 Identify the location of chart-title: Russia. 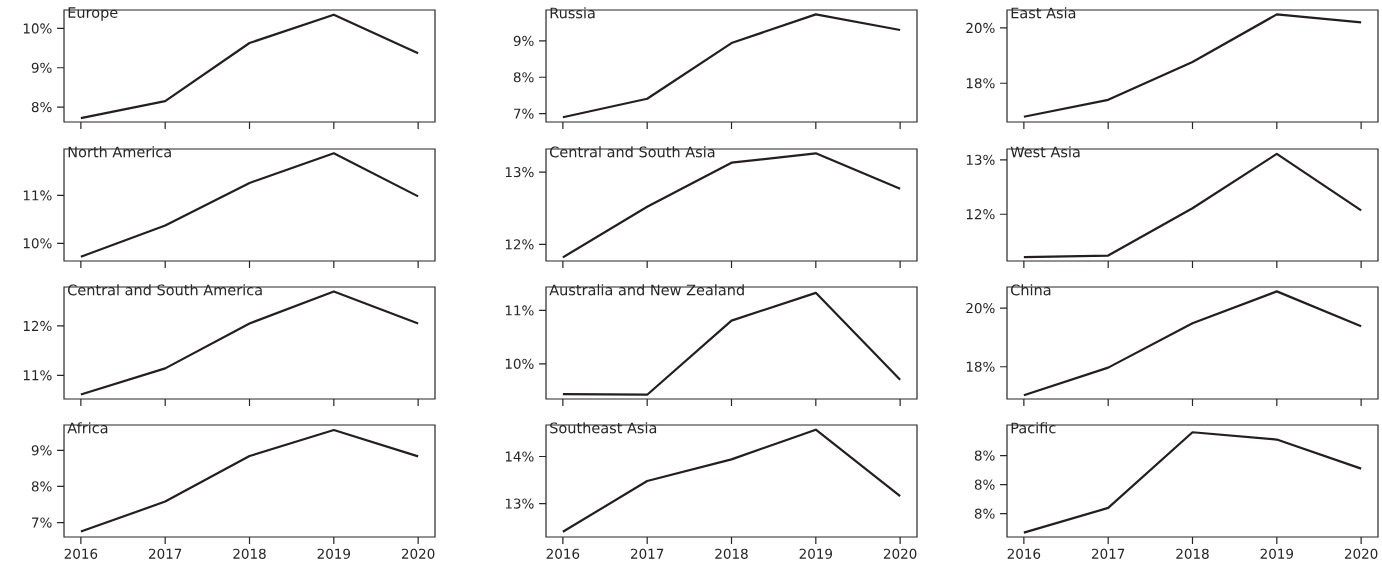
(572, 13).